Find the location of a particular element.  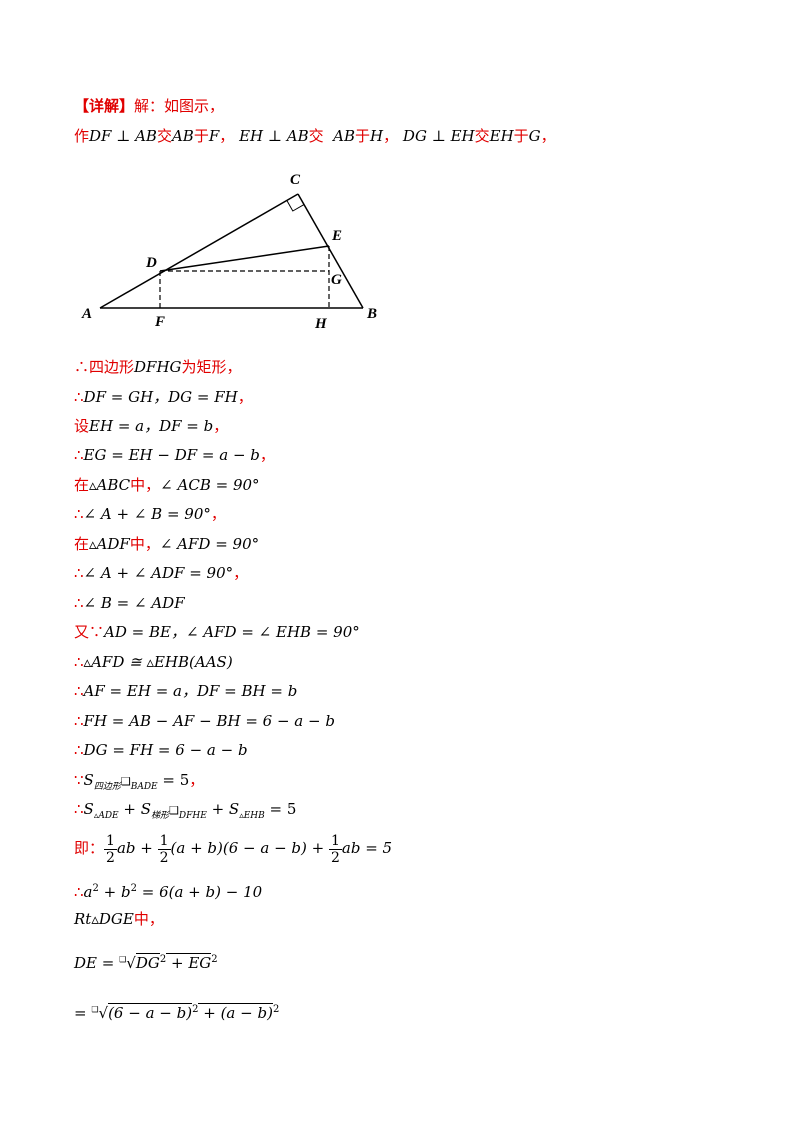

math-segment: EH = a，DF = b is located at coordinates (151, 426).